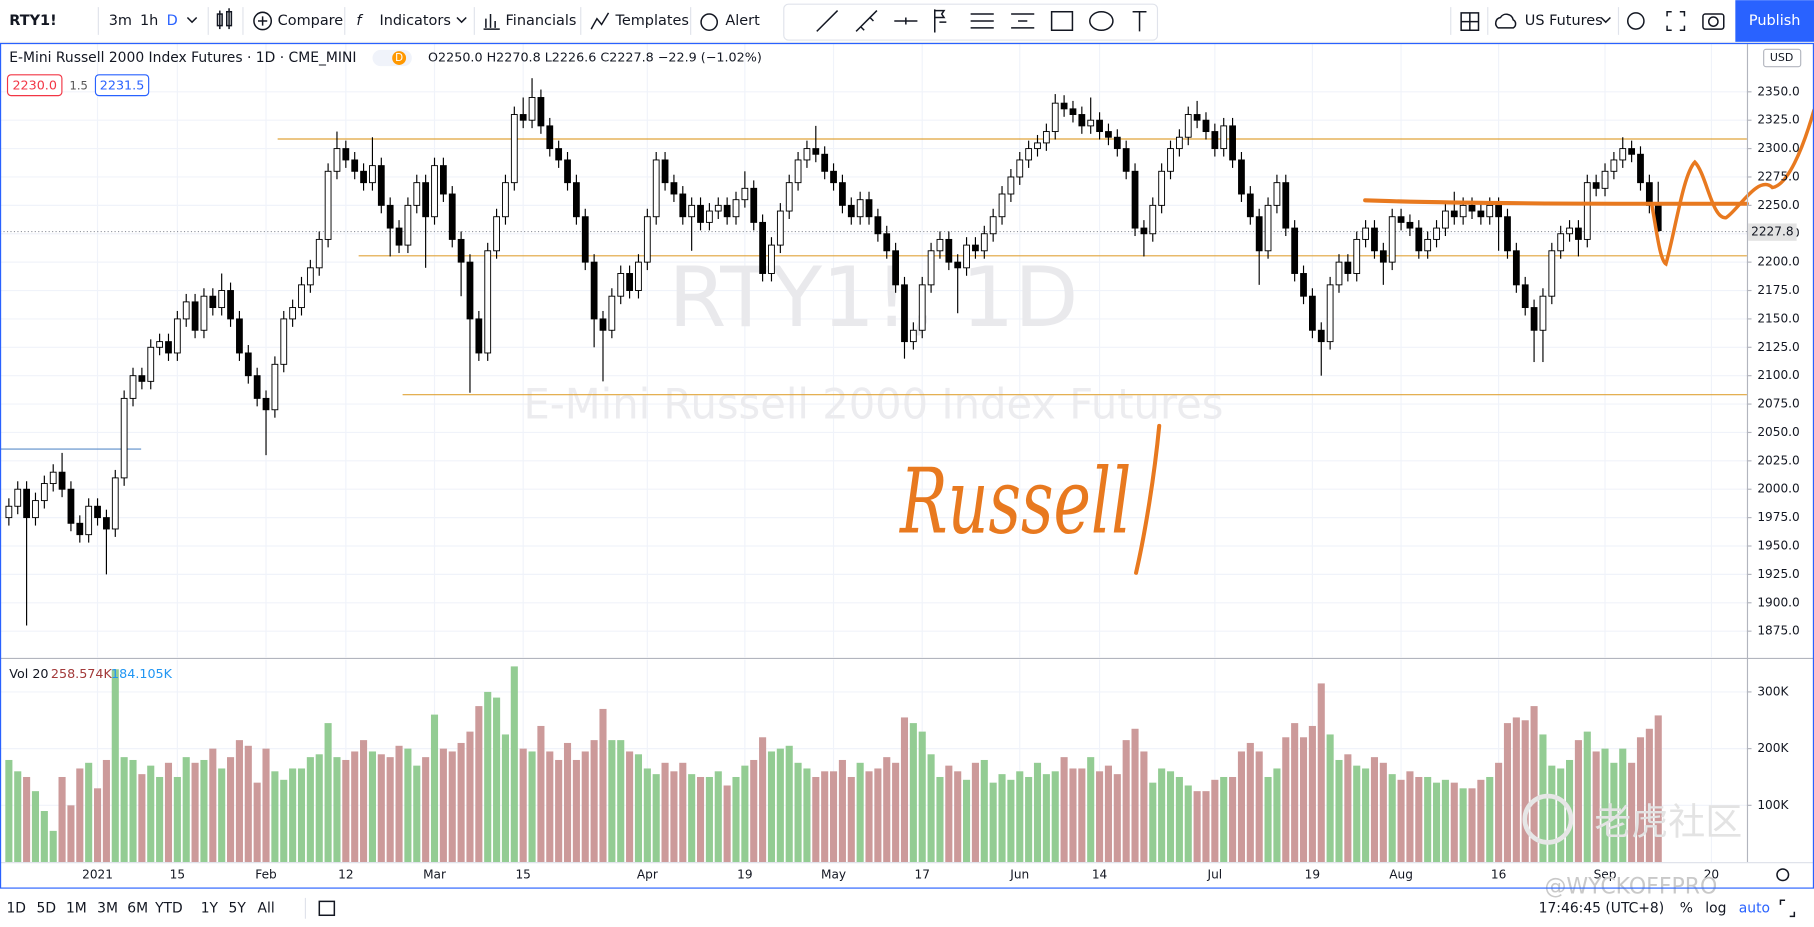  Describe the element at coordinates (1778, 546) in the screenshot. I see `y-tick-label: 1950.0` at that location.